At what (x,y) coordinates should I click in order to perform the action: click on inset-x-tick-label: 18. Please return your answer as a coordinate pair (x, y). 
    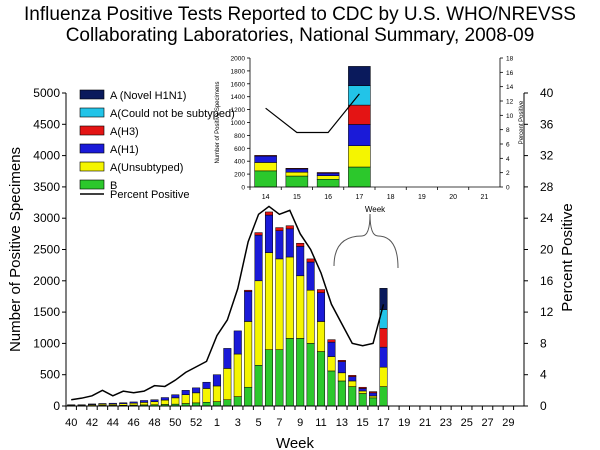
    Looking at the image, I should click on (391, 197).